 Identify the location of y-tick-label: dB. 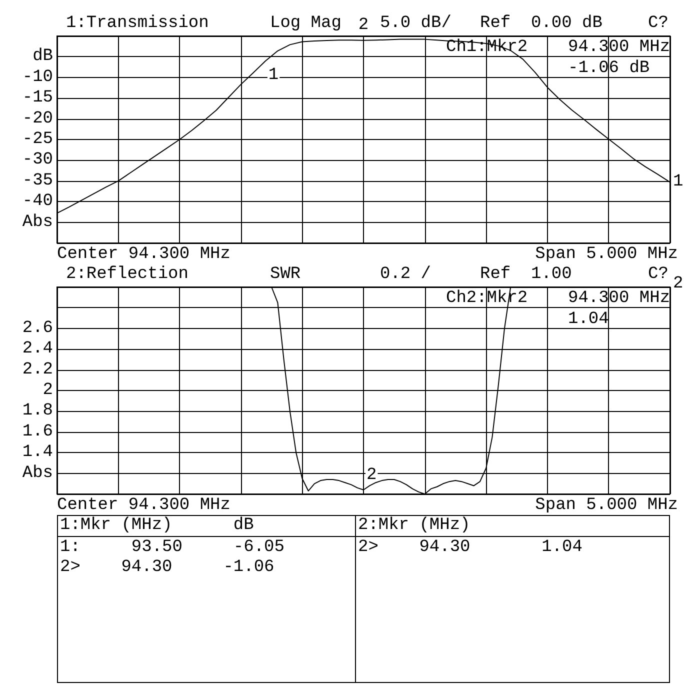
(42, 56).